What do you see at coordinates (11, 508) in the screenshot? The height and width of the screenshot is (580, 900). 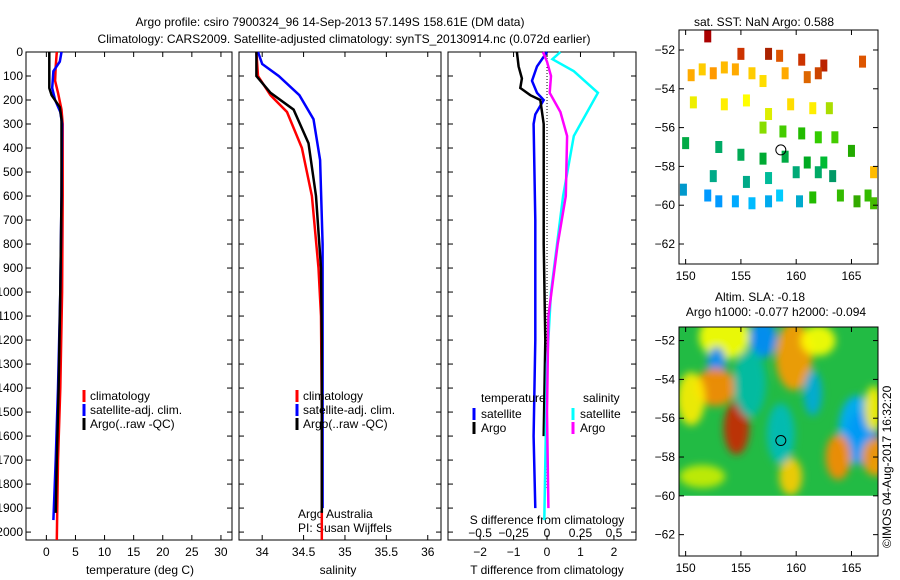 I see `y-tick-label: 1900` at bounding box center [11, 508].